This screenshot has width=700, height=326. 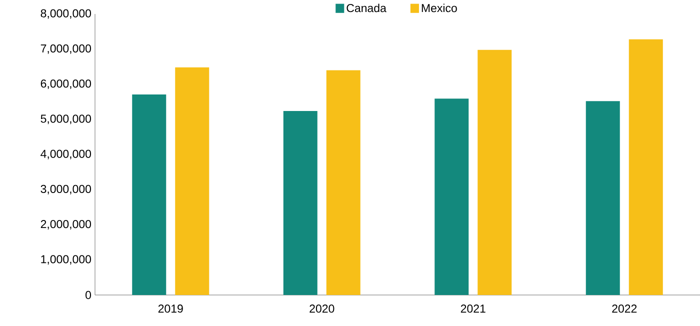 What do you see at coordinates (439, 8) in the screenshot?
I see `legend-label: Mexico` at bounding box center [439, 8].